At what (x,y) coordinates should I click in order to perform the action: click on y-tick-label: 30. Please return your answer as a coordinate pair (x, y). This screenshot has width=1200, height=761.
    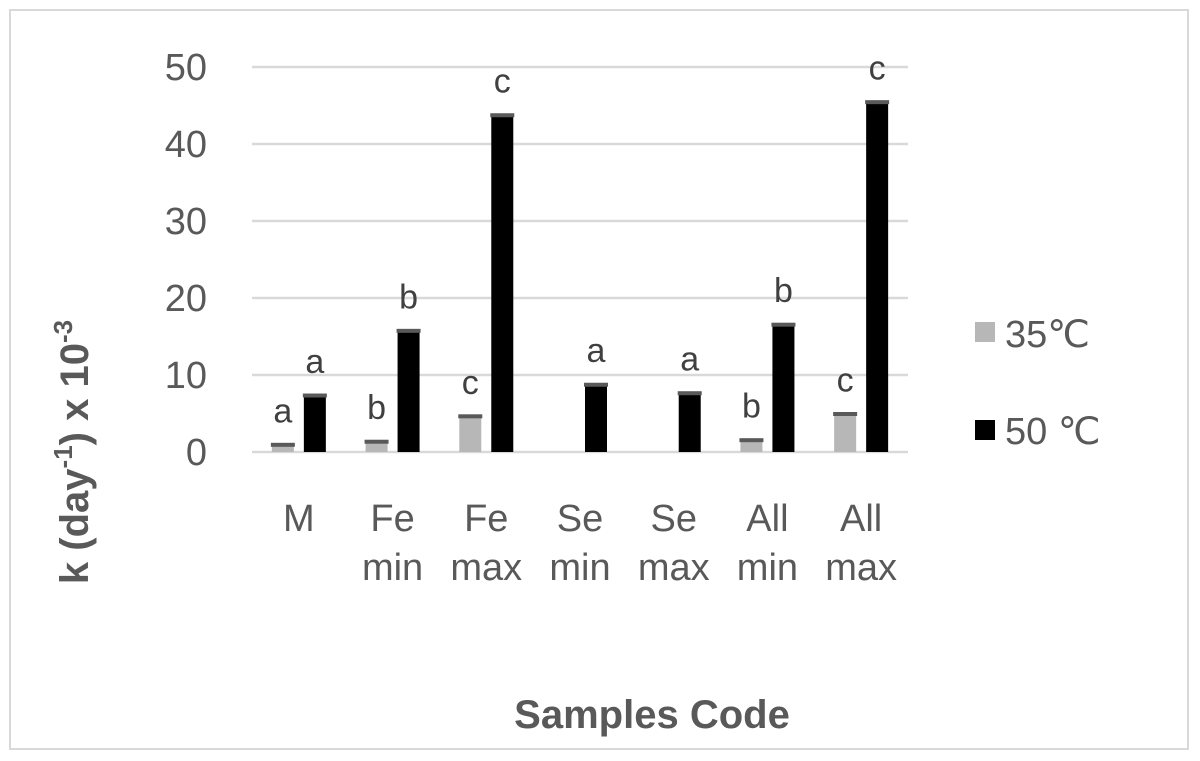
    Looking at the image, I should click on (186, 222).